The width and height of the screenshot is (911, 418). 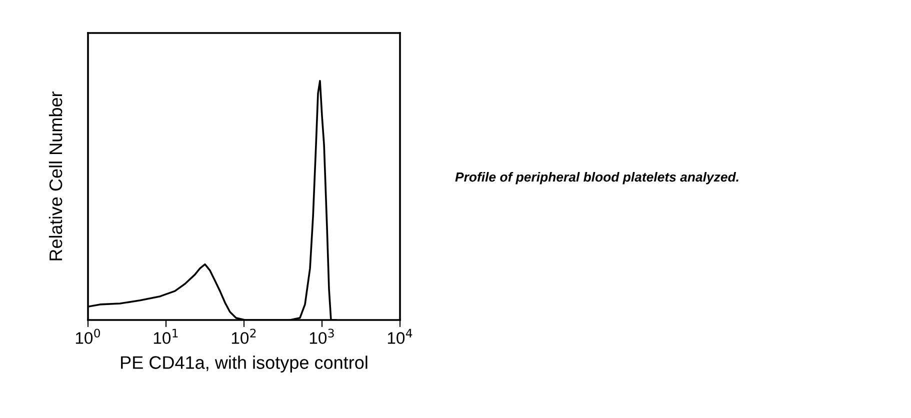 I want to click on x-tick-label: 10$^{2}$, so click(x=244, y=336).